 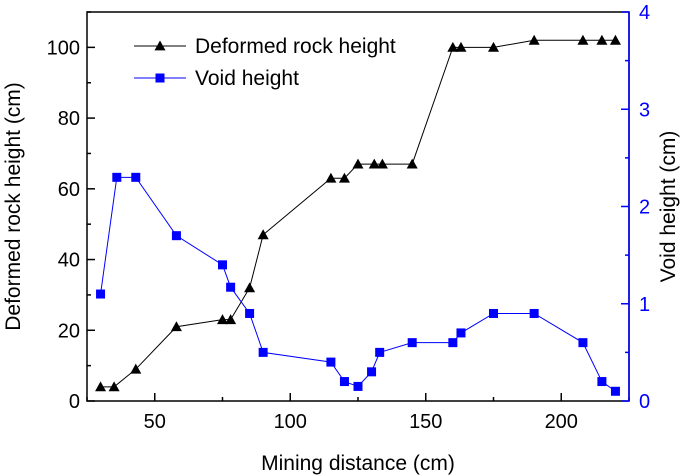 What do you see at coordinates (295, 46) in the screenshot?
I see `legend-label: Deformed rock height` at bounding box center [295, 46].